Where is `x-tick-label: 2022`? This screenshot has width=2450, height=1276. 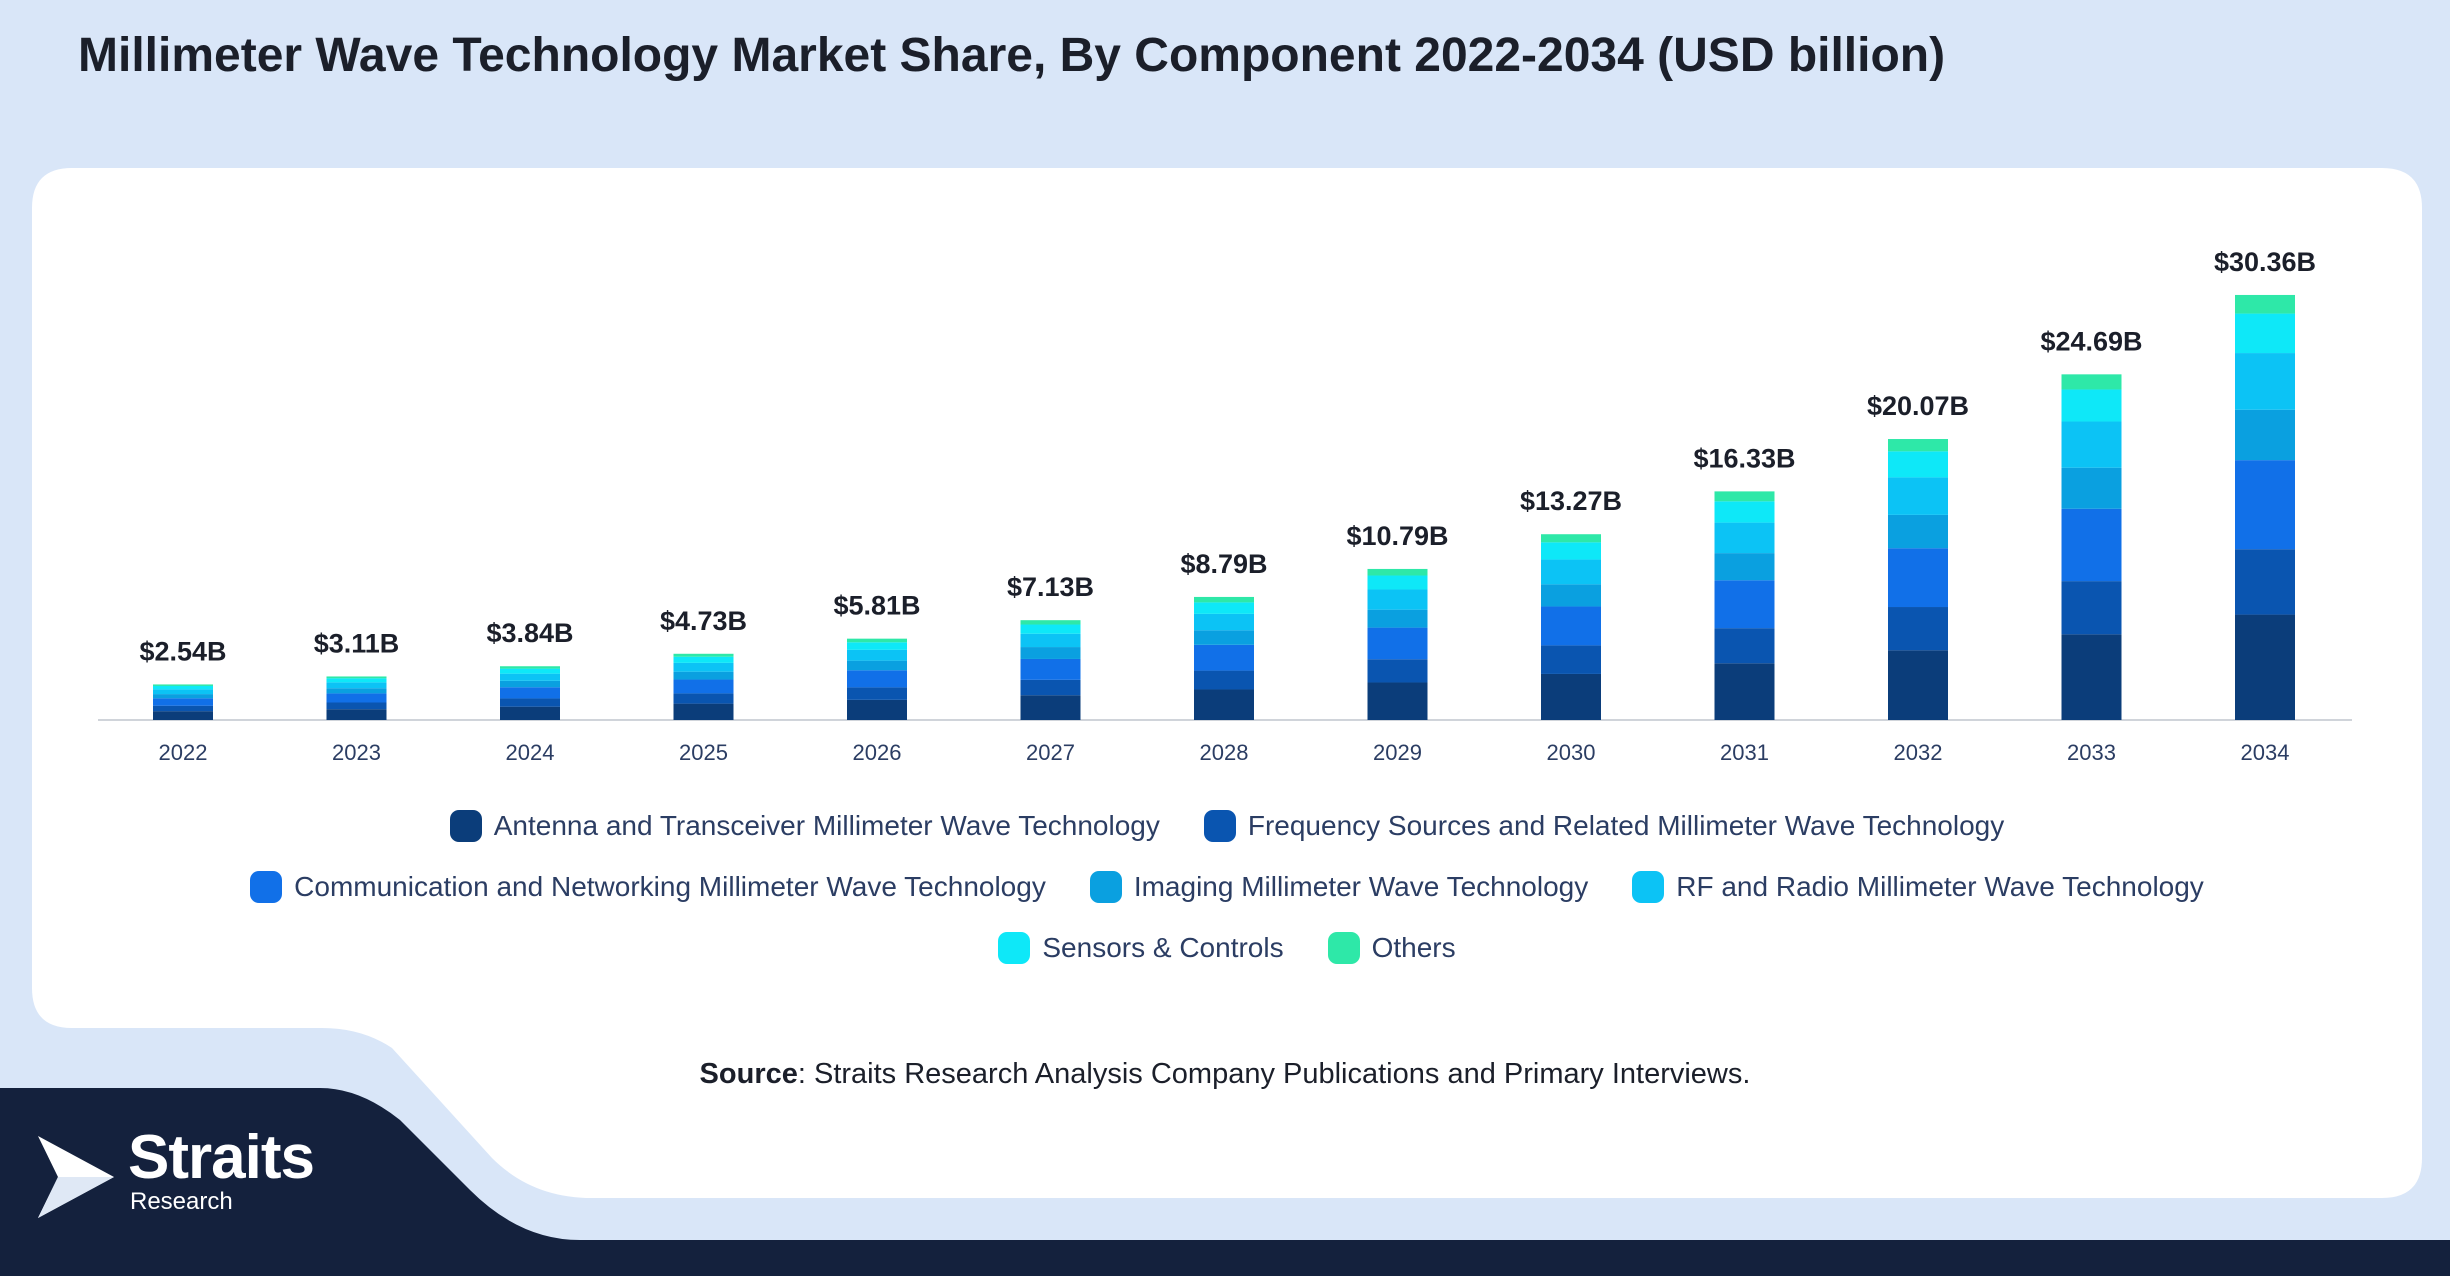 x-tick-label: 2022 is located at coordinates (183, 752).